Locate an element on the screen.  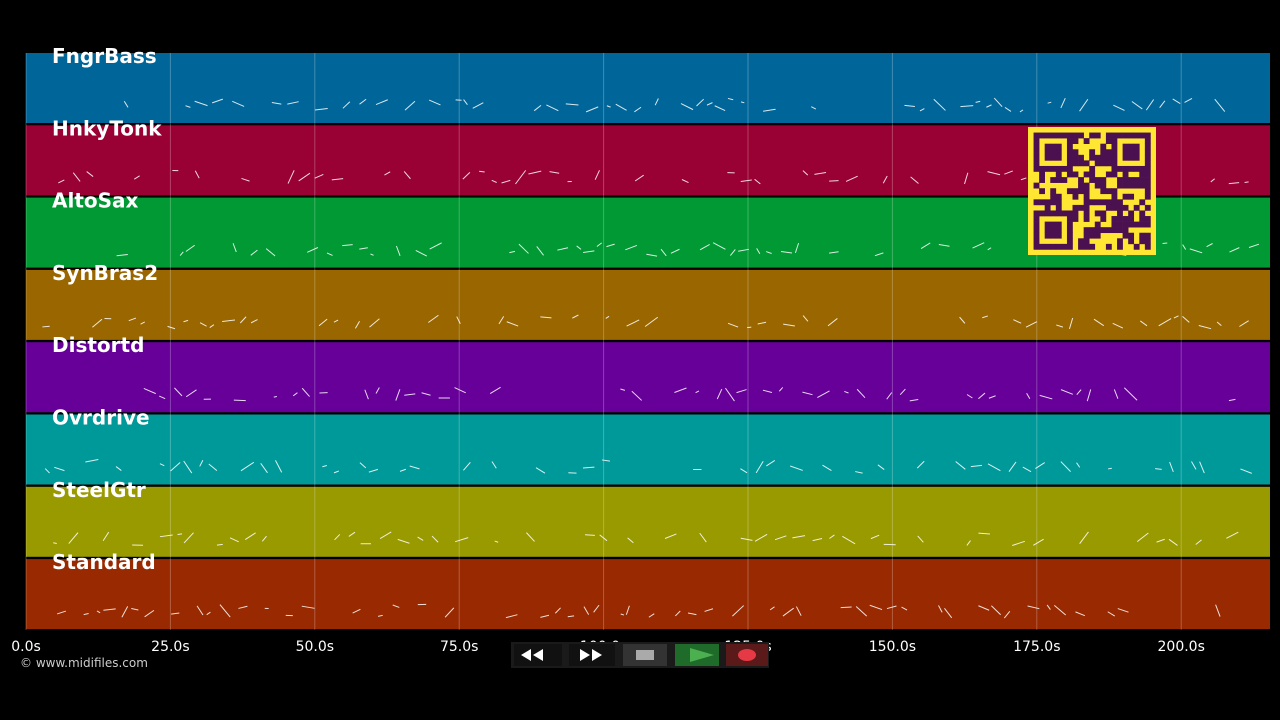
rewind-button is located at coordinates (538, 655).